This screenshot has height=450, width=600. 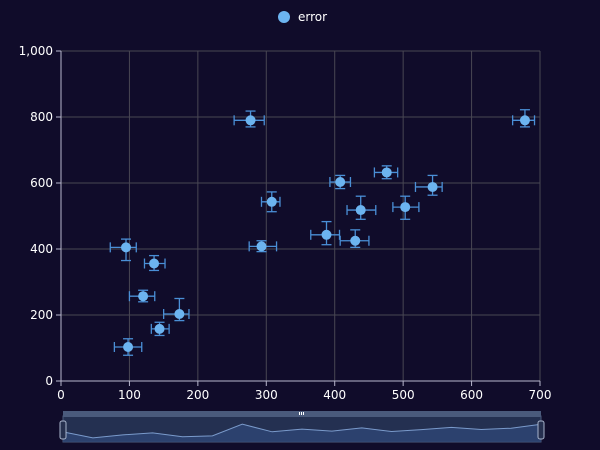 What do you see at coordinates (49, 381) in the screenshot?
I see `y-tick-label: 0` at bounding box center [49, 381].